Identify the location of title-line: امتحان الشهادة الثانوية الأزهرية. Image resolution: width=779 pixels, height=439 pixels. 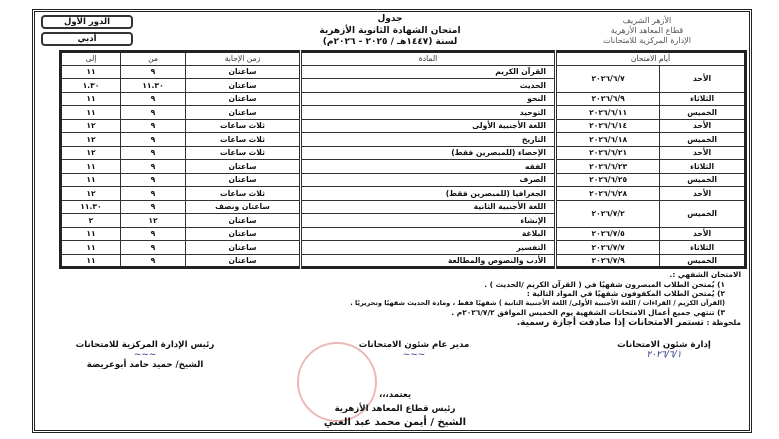
(390, 30).